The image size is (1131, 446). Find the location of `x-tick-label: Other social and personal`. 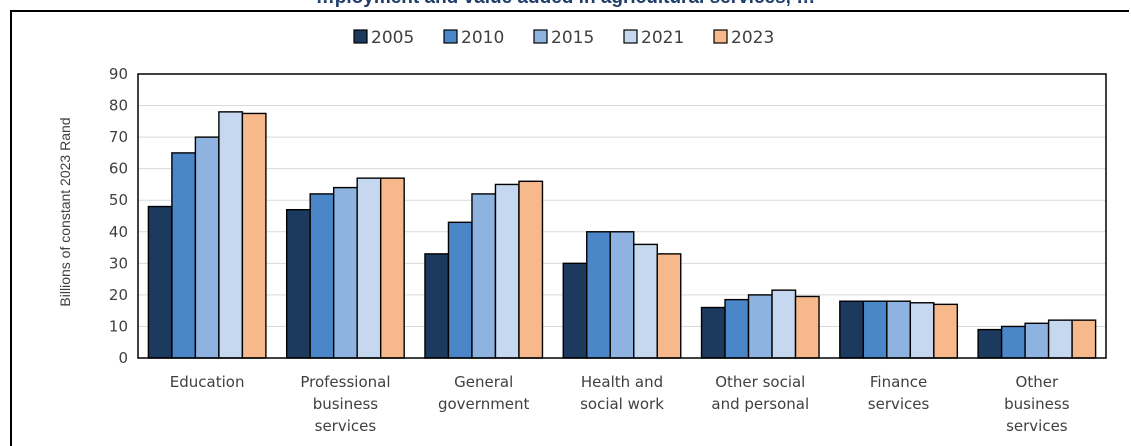

x-tick-label: Other social and personal is located at coordinates (760, 393).